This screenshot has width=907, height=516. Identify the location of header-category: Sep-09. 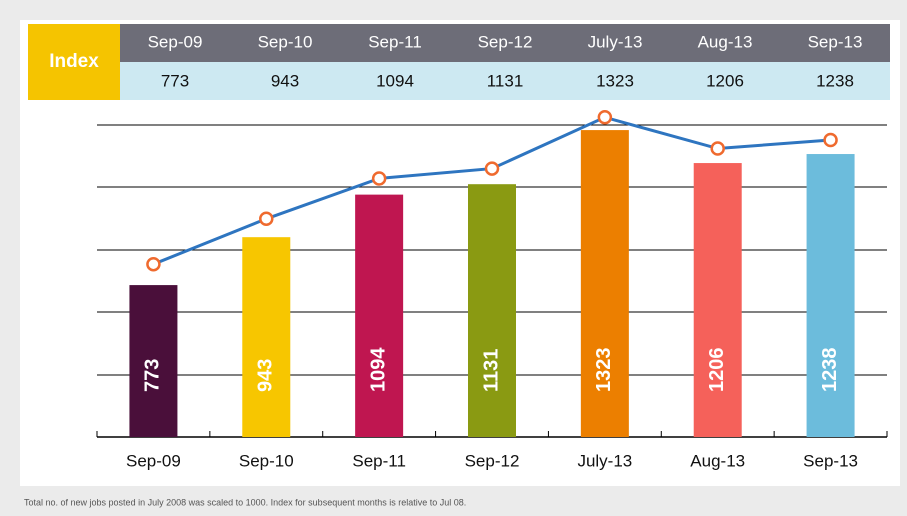
(175, 41).